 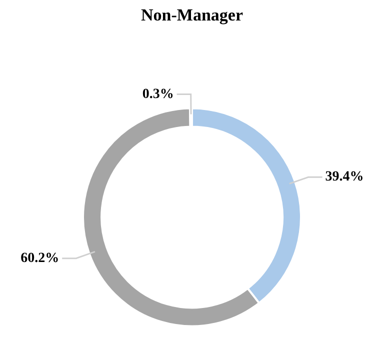 What do you see at coordinates (344, 177) in the screenshot?
I see `data-label: 39.4%` at bounding box center [344, 177].